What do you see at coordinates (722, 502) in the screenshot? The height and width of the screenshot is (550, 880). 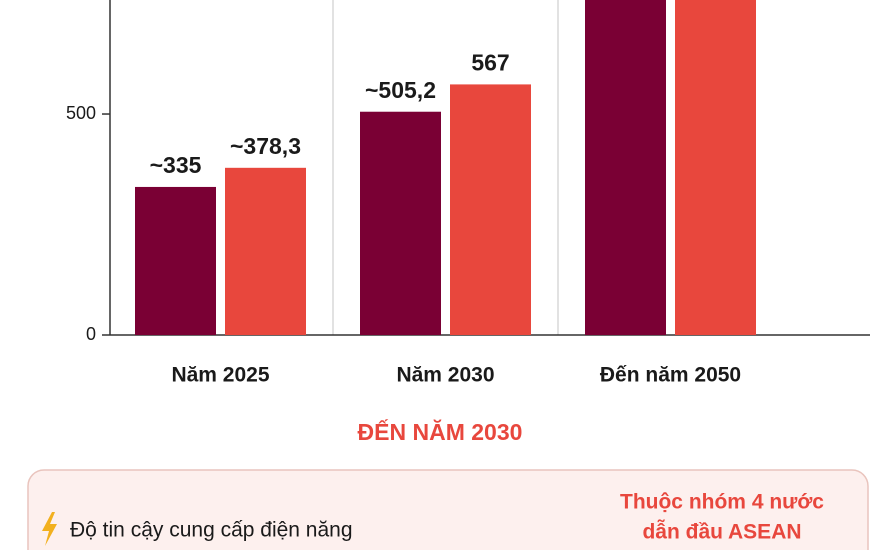 I see `panel-note: Thuộc nhóm 4 nước` at bounding box center [722, 502].